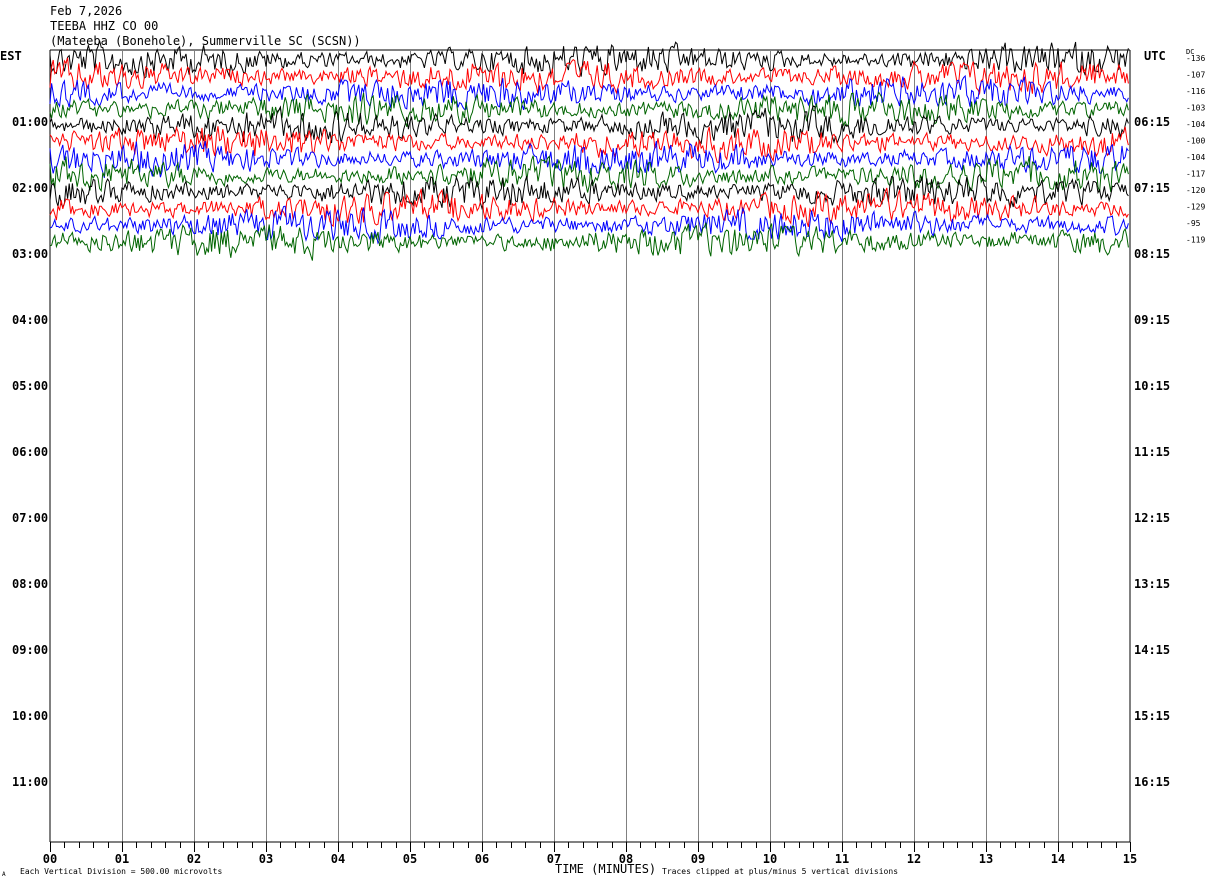 The width and height of the screenshot is (1210, 886). I want to click on left-timezone-label: EST, so click(11, 56).